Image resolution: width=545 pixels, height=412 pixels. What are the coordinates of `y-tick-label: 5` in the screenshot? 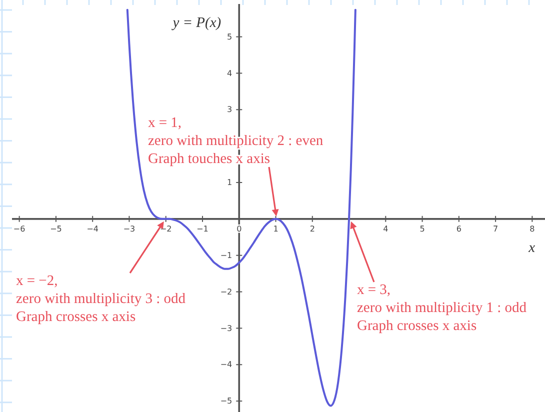 It's located at (229, 37).